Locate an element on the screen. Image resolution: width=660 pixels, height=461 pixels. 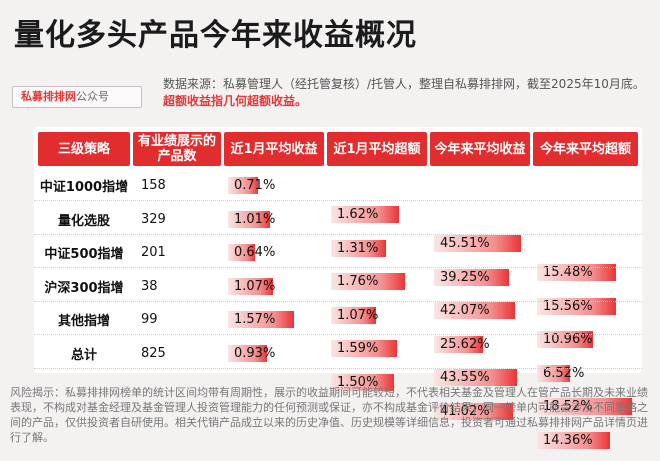
cell-m1-return: 1.57% is located at coordinates (274, 319).